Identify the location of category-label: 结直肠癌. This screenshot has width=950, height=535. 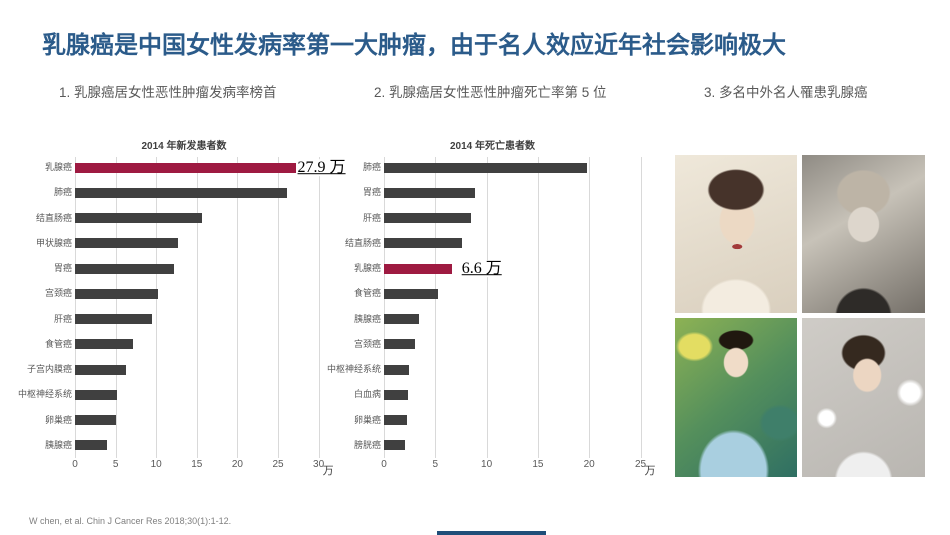
(53, 217).